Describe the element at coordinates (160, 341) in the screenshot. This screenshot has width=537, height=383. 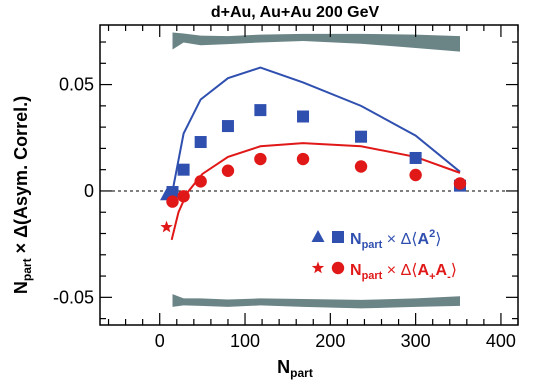
I see `x-tick-label: 0` at that location.